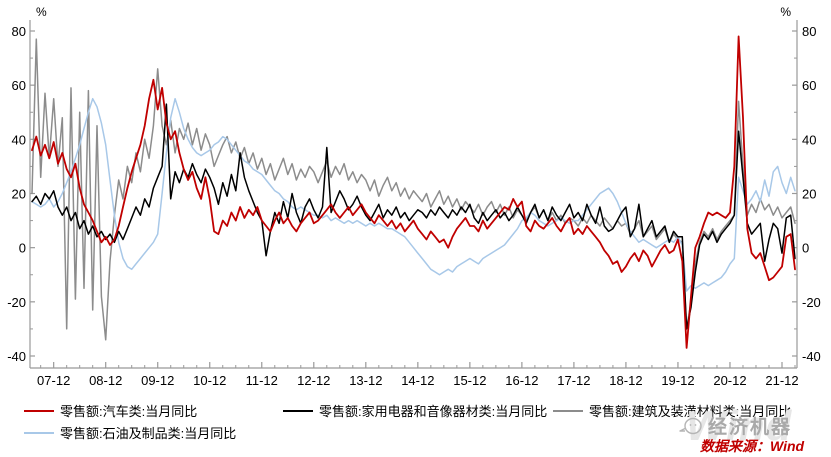  What do you see at coordinates (19, 139) in the screenshot?
I see `y-axis-label-left: 40` at bounding box center [19, 139].